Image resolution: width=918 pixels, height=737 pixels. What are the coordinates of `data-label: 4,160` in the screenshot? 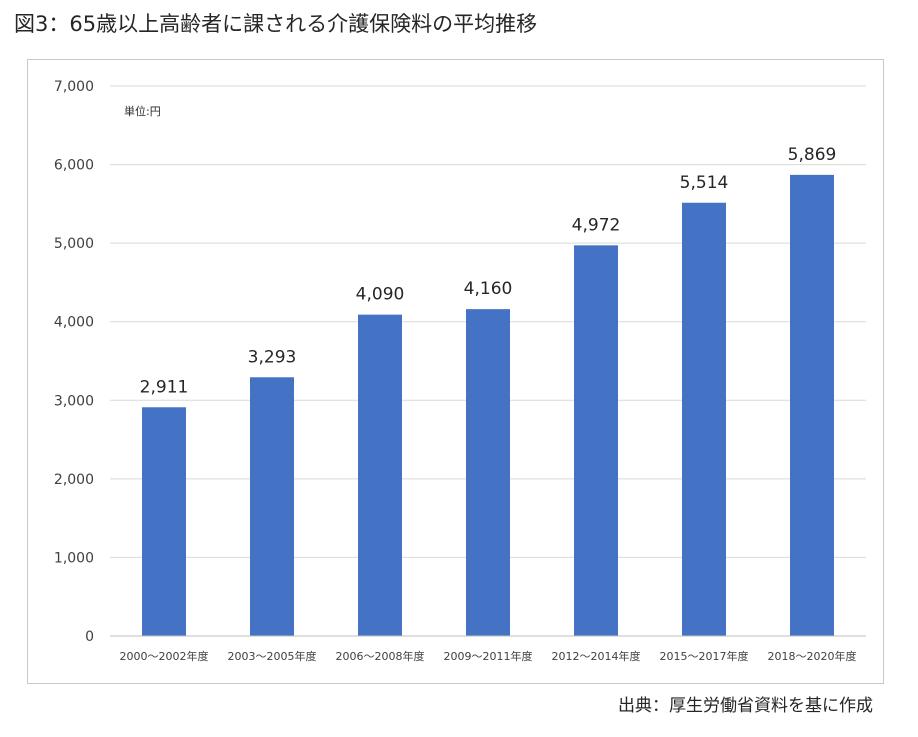 It's located at (488, 289).